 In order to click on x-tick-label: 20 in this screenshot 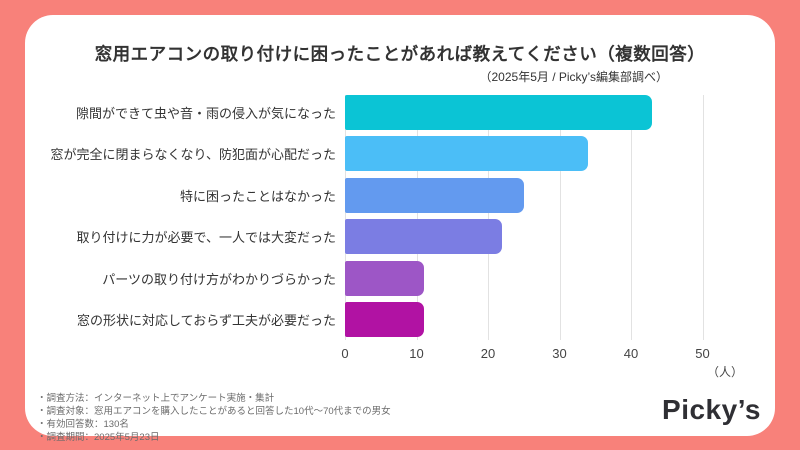, I will do `click(488, 353)`.